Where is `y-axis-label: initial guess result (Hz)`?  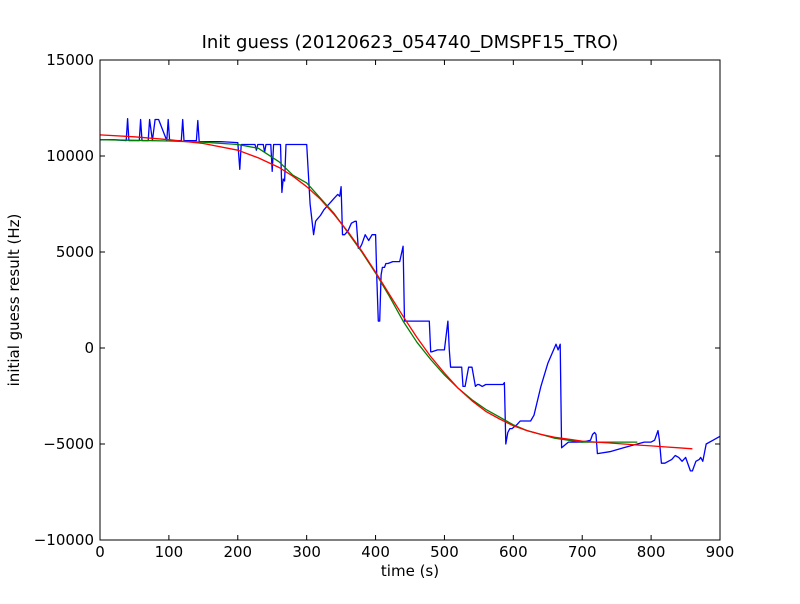
y-axis-label: initial guess result (Hz) is located at coordinates (14, 300).